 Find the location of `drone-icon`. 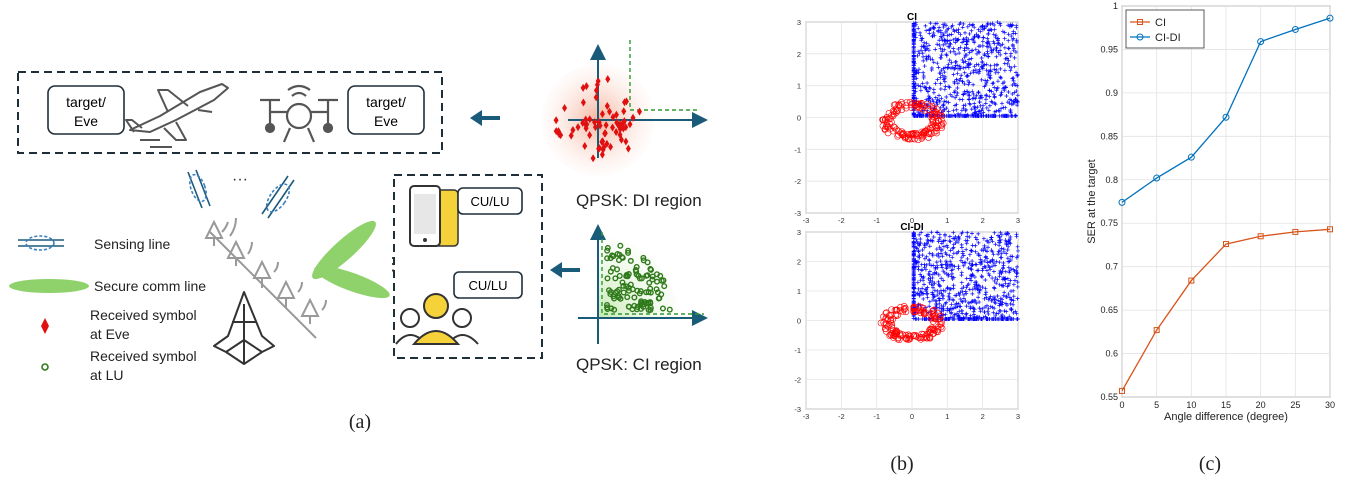

drone-icon is located at coordinates (299, 113).